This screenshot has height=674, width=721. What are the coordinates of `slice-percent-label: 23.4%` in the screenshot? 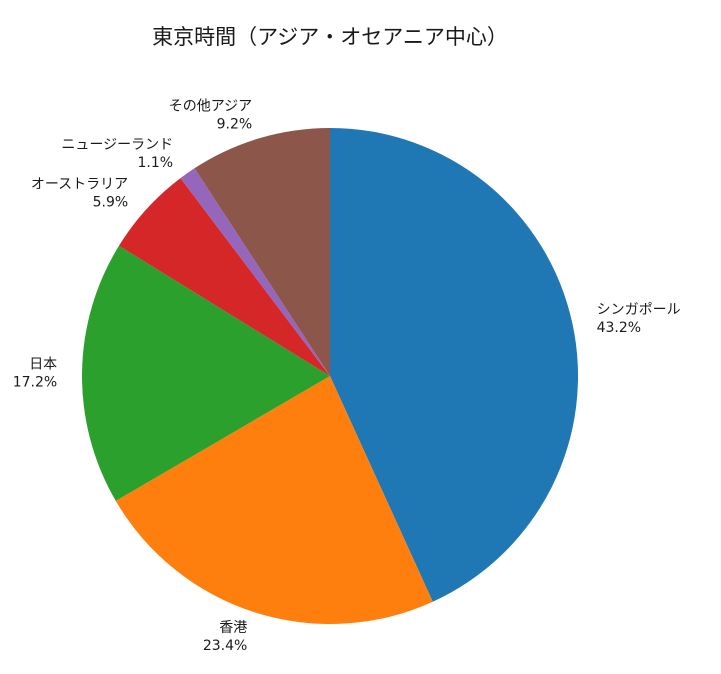 It's located at (225, 646).